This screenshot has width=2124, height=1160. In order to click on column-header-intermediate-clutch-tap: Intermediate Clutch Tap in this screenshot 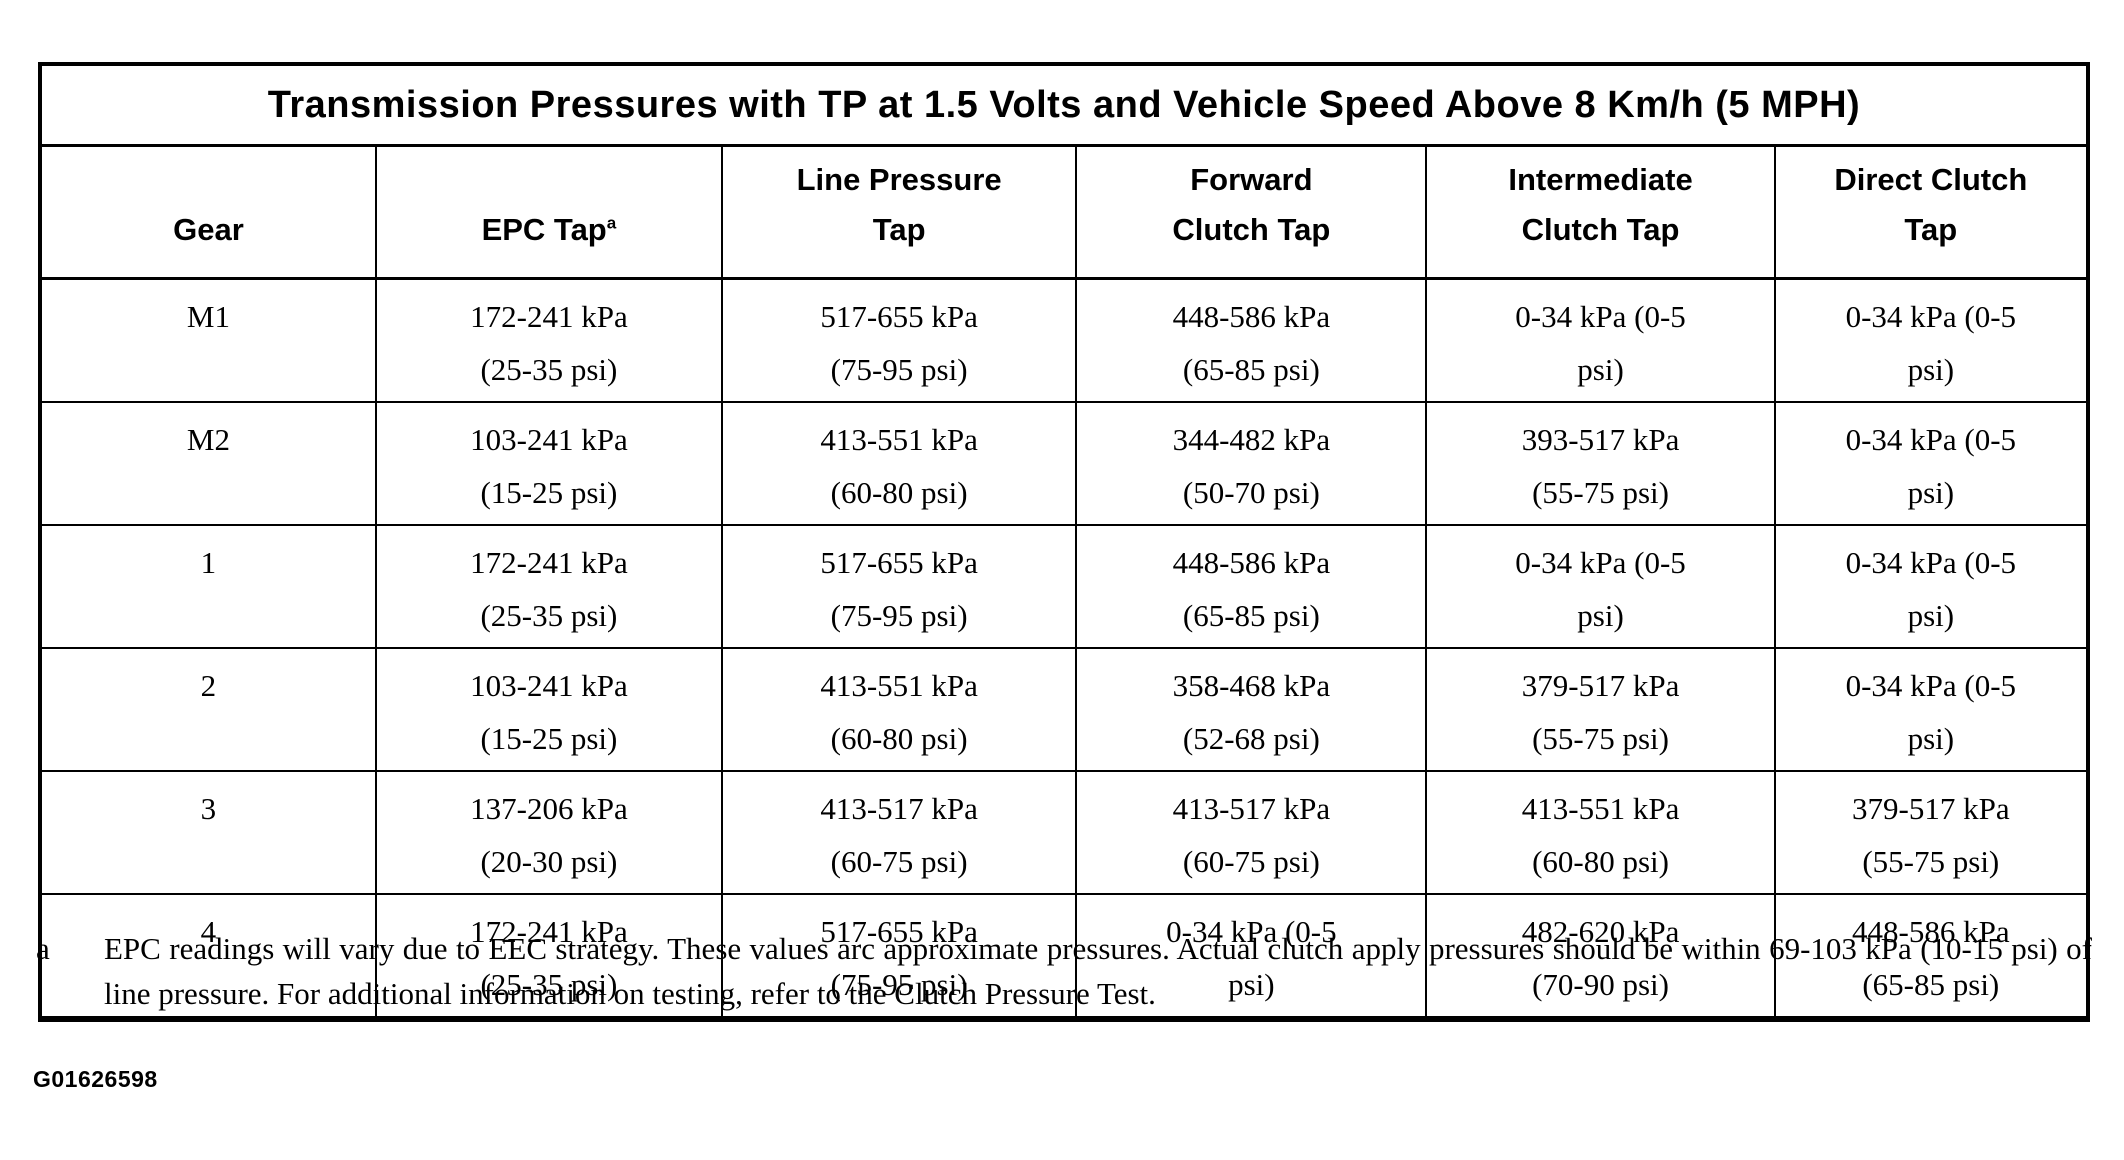, I will do `click(1600, 212)`.